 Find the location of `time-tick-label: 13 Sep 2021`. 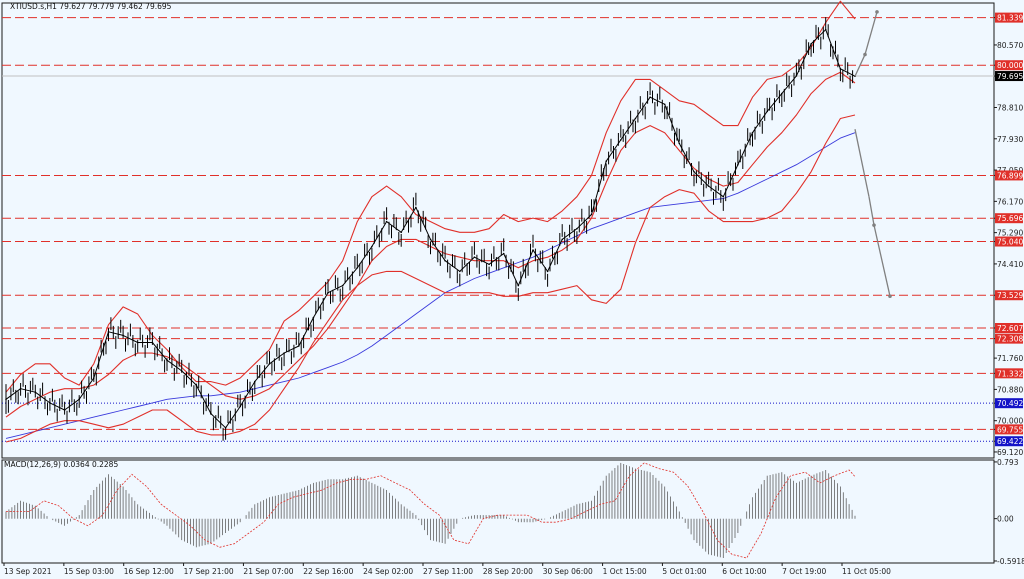

time-tick-label: 13 Sep 2021 is located at coordinates (28, 571).